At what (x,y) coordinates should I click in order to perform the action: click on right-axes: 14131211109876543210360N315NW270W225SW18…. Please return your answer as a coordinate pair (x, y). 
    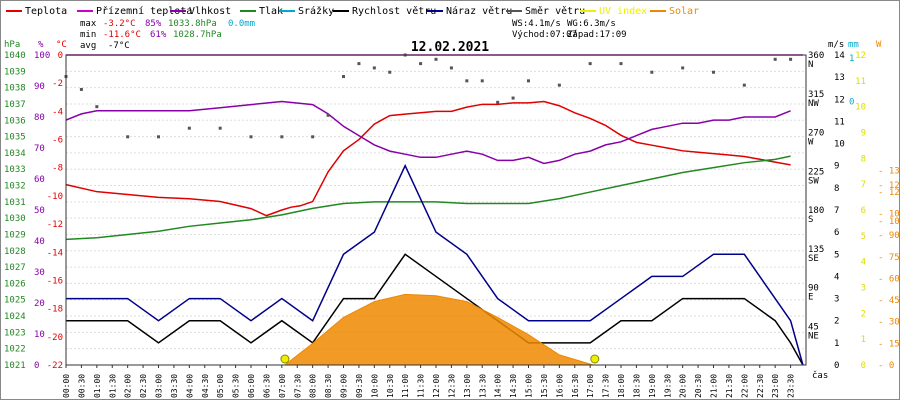
    Looking at the image, I should click on (854, 211).